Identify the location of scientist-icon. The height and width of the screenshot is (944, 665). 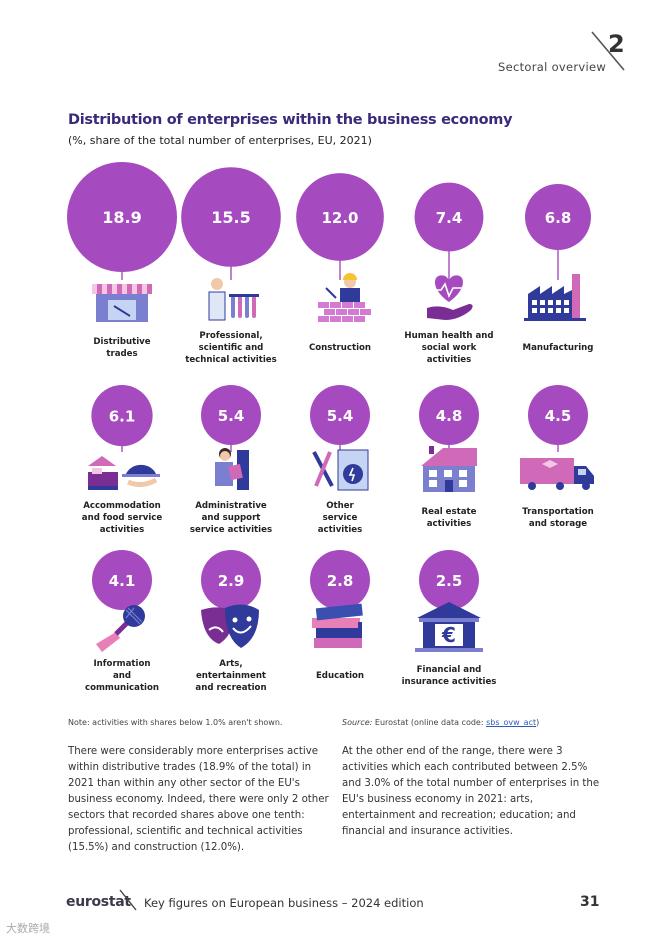
(233, 299).